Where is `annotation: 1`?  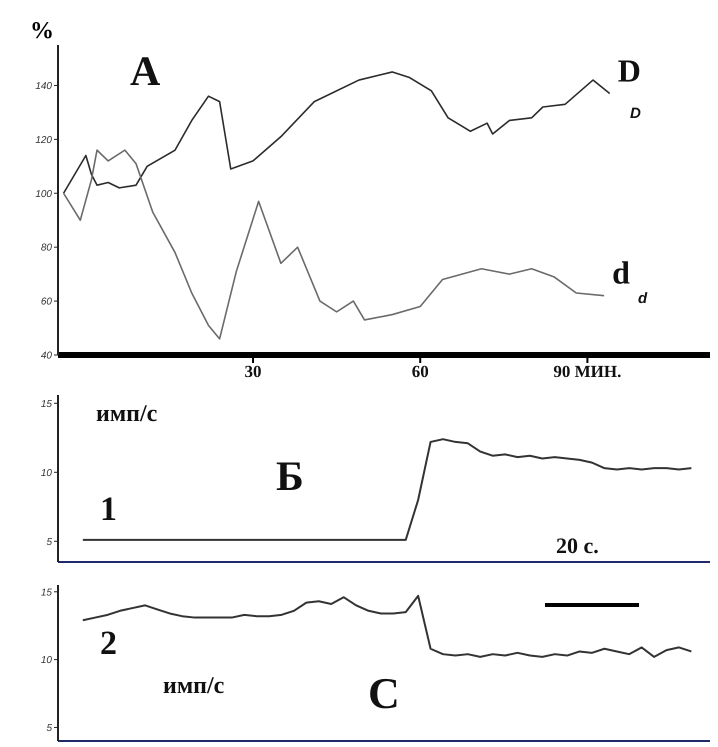 annotation: 1 is located at coordinates (108, 510).